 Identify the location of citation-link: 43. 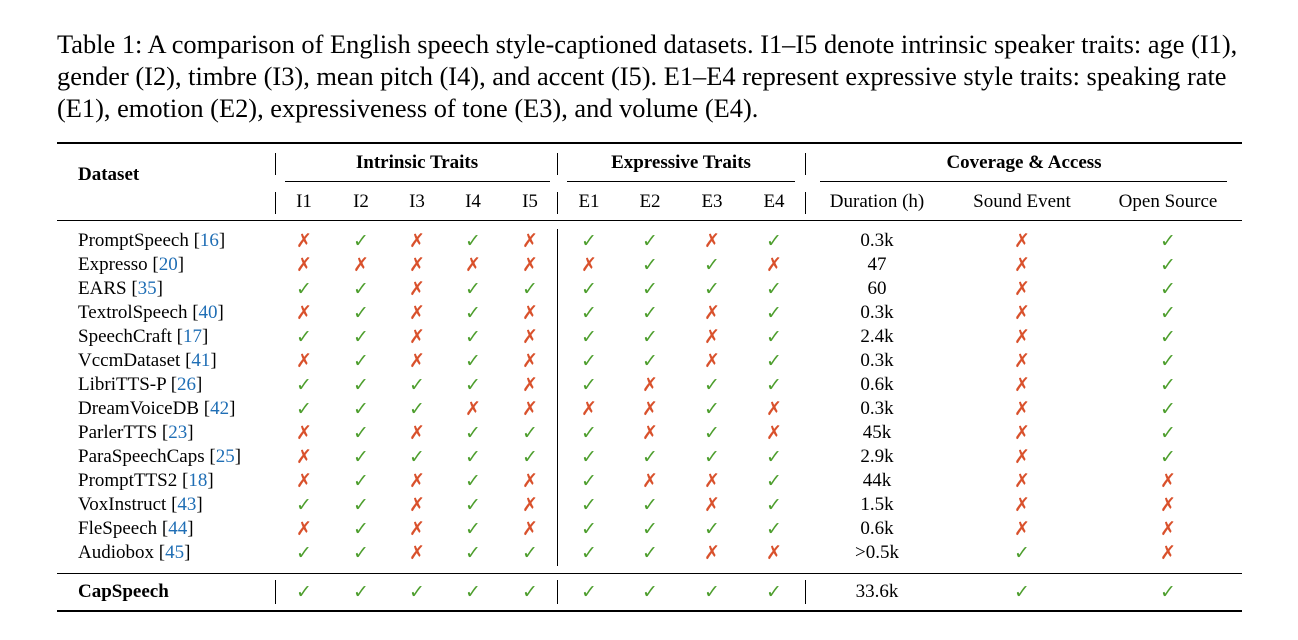
(187, 504).